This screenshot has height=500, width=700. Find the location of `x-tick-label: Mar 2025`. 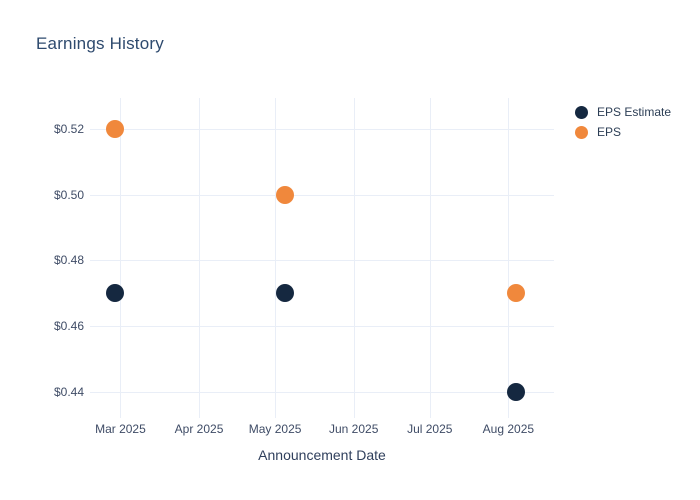

x-tick-label: Mar 2025 is located at coordinates (120, 429).